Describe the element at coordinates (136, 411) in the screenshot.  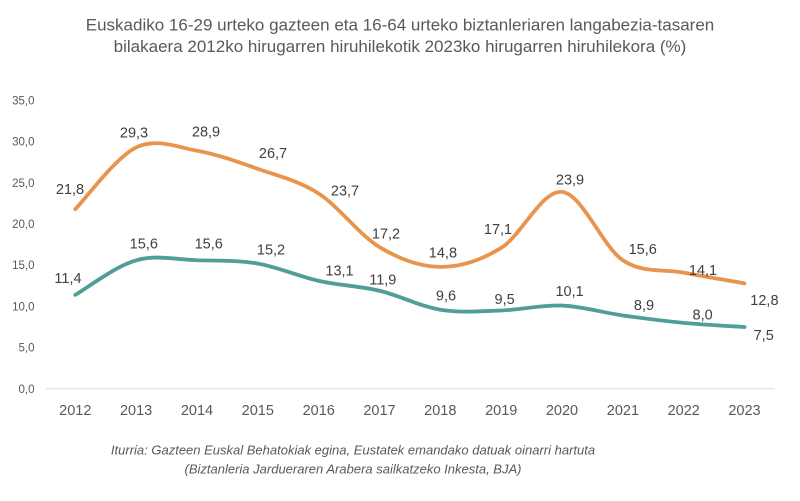
I see `svg-text: 2013` at that location.